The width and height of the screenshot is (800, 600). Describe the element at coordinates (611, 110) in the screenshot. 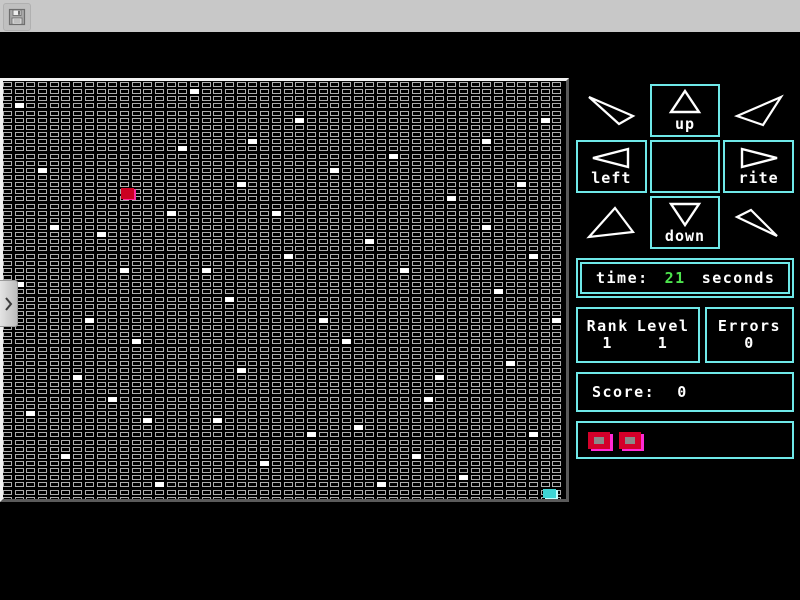

I see `key-up-left` at that location.